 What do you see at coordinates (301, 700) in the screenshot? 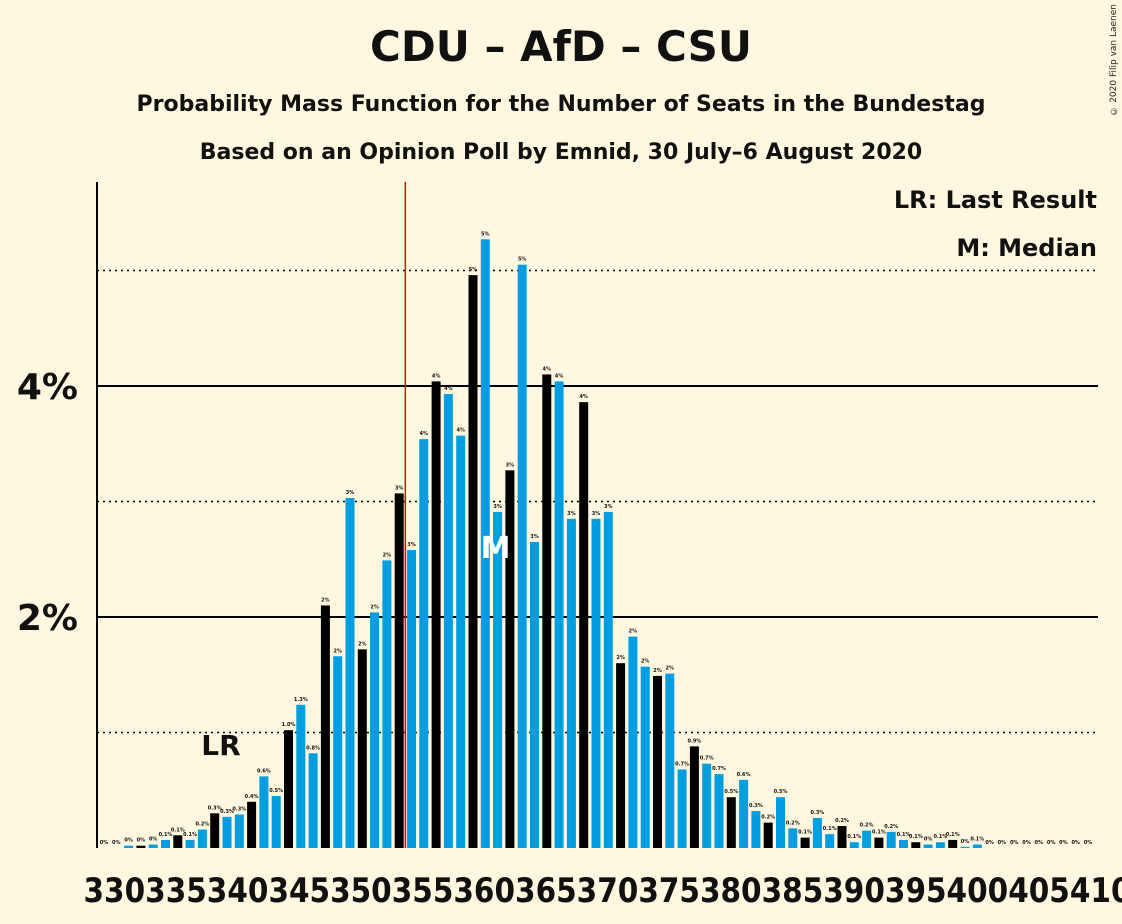
I see `data-label: 1.3%` at bounding box center [301, 700].